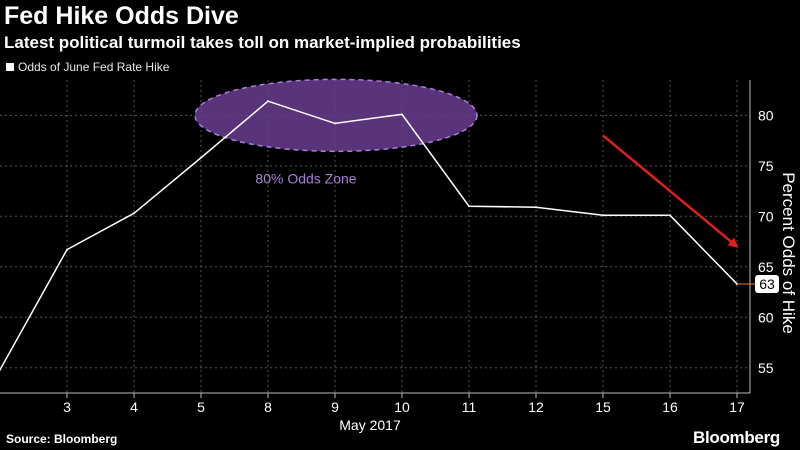 Image resolution: width=800 pixels, height=450 pixels. What do you see at coordinates (268, 407) in the screenshot?
I see `x-tick-label: 8` at bounding box center [268, 407].